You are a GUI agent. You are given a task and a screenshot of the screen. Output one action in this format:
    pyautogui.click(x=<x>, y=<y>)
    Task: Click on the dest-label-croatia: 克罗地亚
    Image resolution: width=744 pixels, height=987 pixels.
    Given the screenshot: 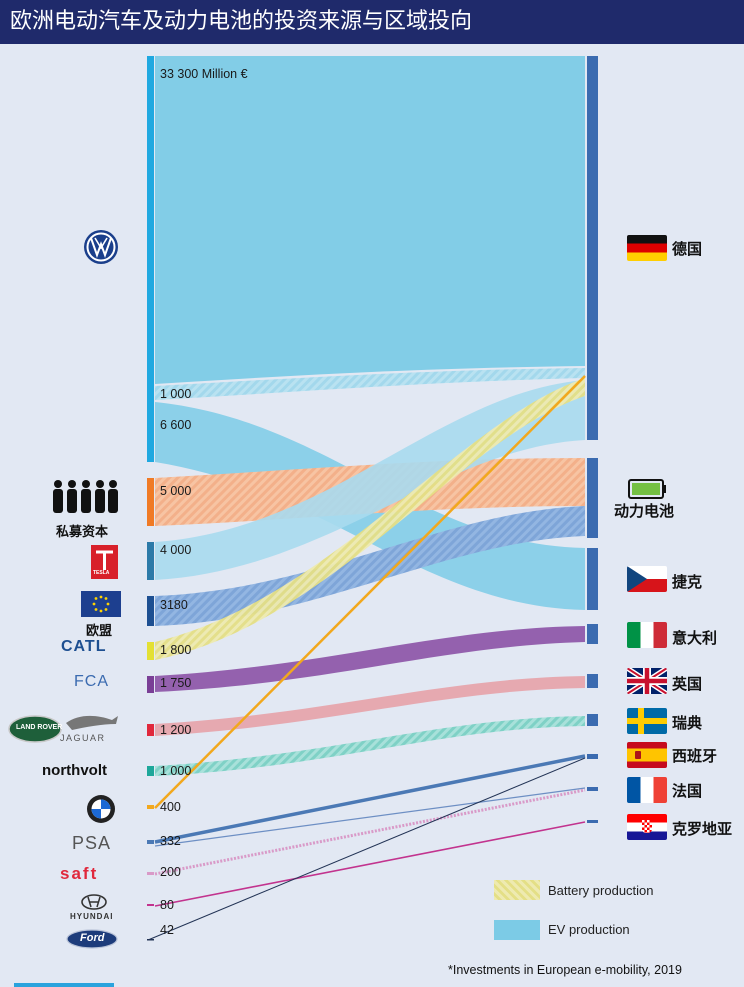 What is the action you would take?
    pyautogui.click(x=702, y=829)
    